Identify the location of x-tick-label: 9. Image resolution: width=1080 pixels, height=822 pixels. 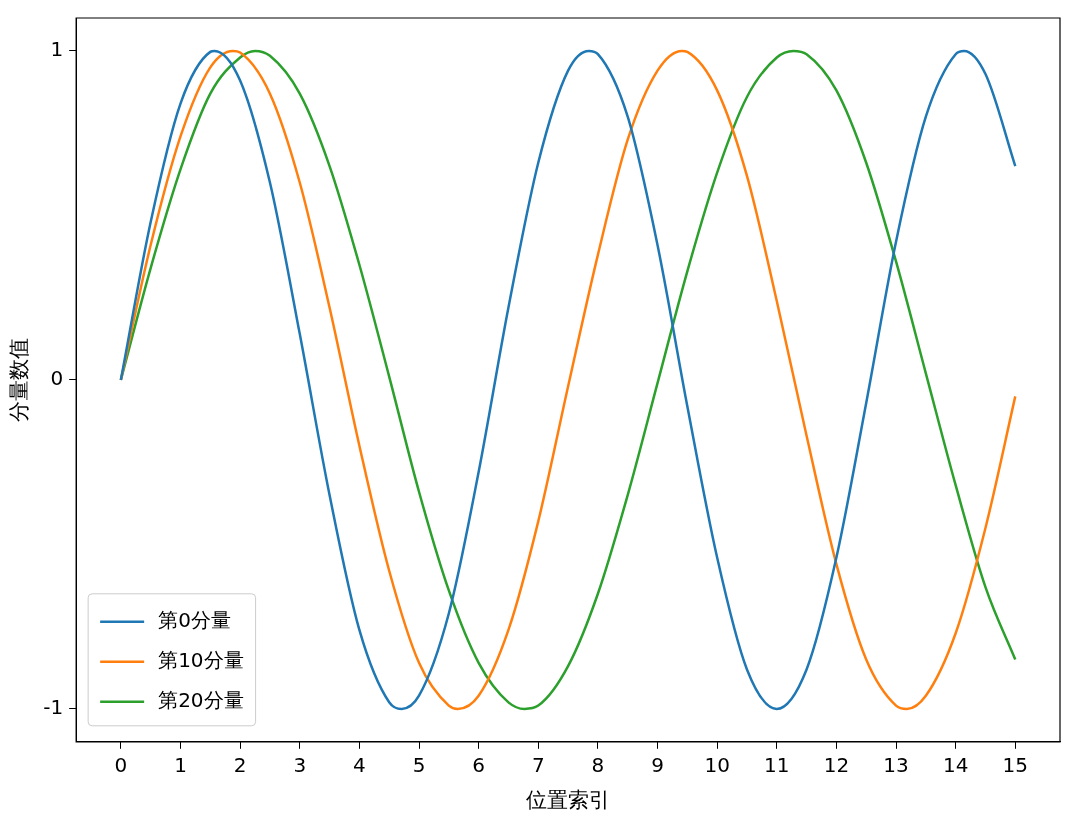
(657, 765).